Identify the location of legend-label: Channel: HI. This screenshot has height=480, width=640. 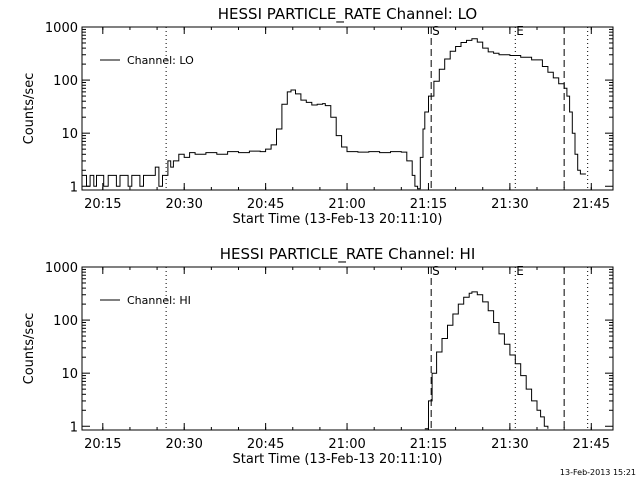
(159, 300).